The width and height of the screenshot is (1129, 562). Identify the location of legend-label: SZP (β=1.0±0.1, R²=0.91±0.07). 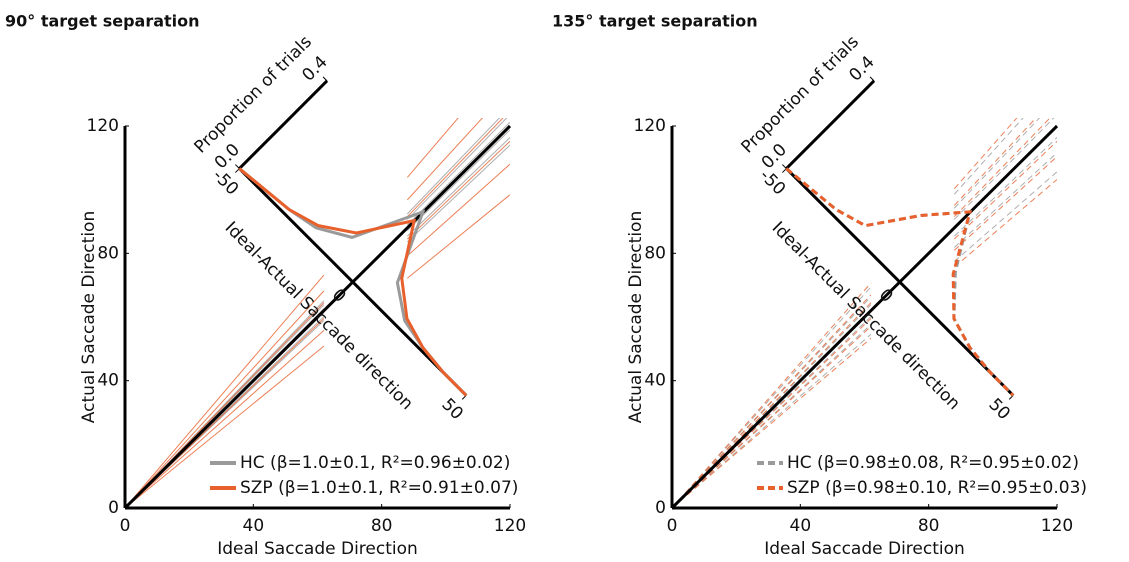
(379, 488).